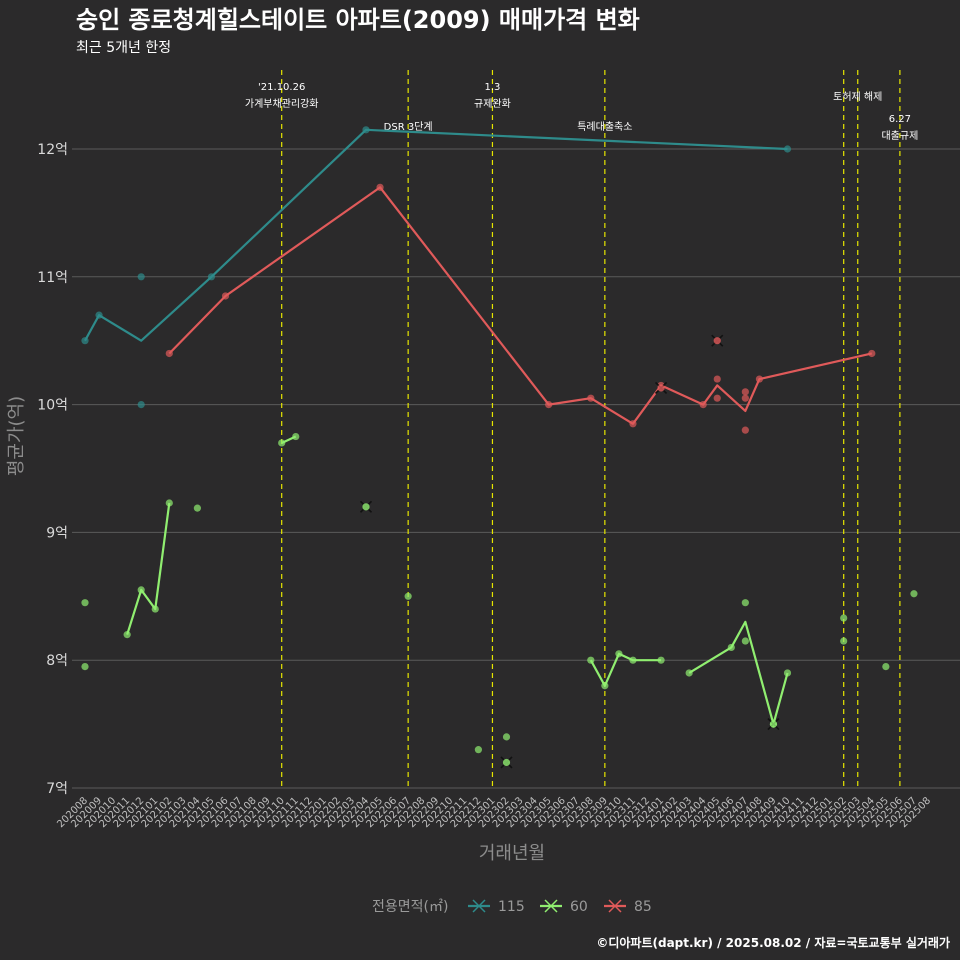 The image size is (960, 960). Describe the element at coordinates (857, 96) in the screenshot. I see `policy-label: 토허제 해제` at that location.